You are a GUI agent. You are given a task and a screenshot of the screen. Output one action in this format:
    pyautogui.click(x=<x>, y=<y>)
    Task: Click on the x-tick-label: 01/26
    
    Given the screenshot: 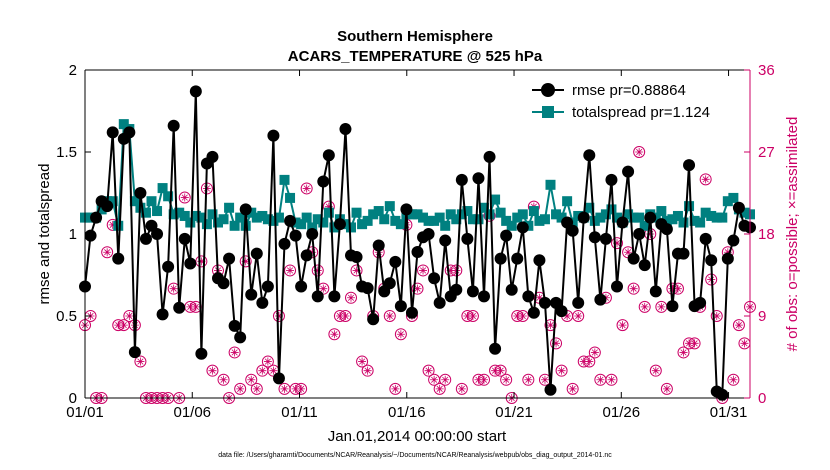 What is the action you would take?
    pyautogui.click(x=622, y=412)
    